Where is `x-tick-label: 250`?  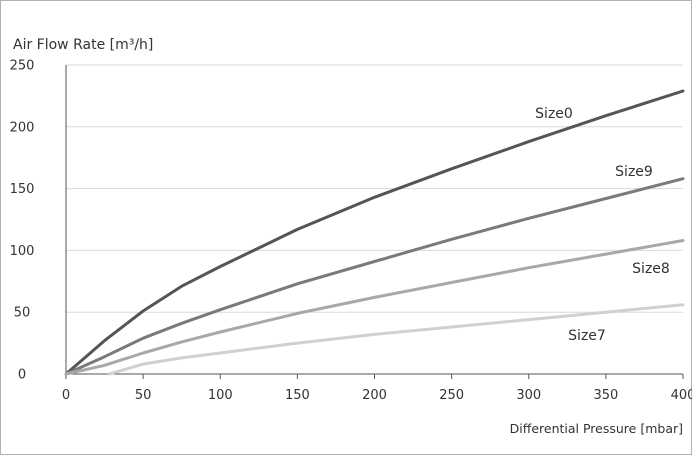
x-tick-label: 250 is located at coordinates (451, 395).